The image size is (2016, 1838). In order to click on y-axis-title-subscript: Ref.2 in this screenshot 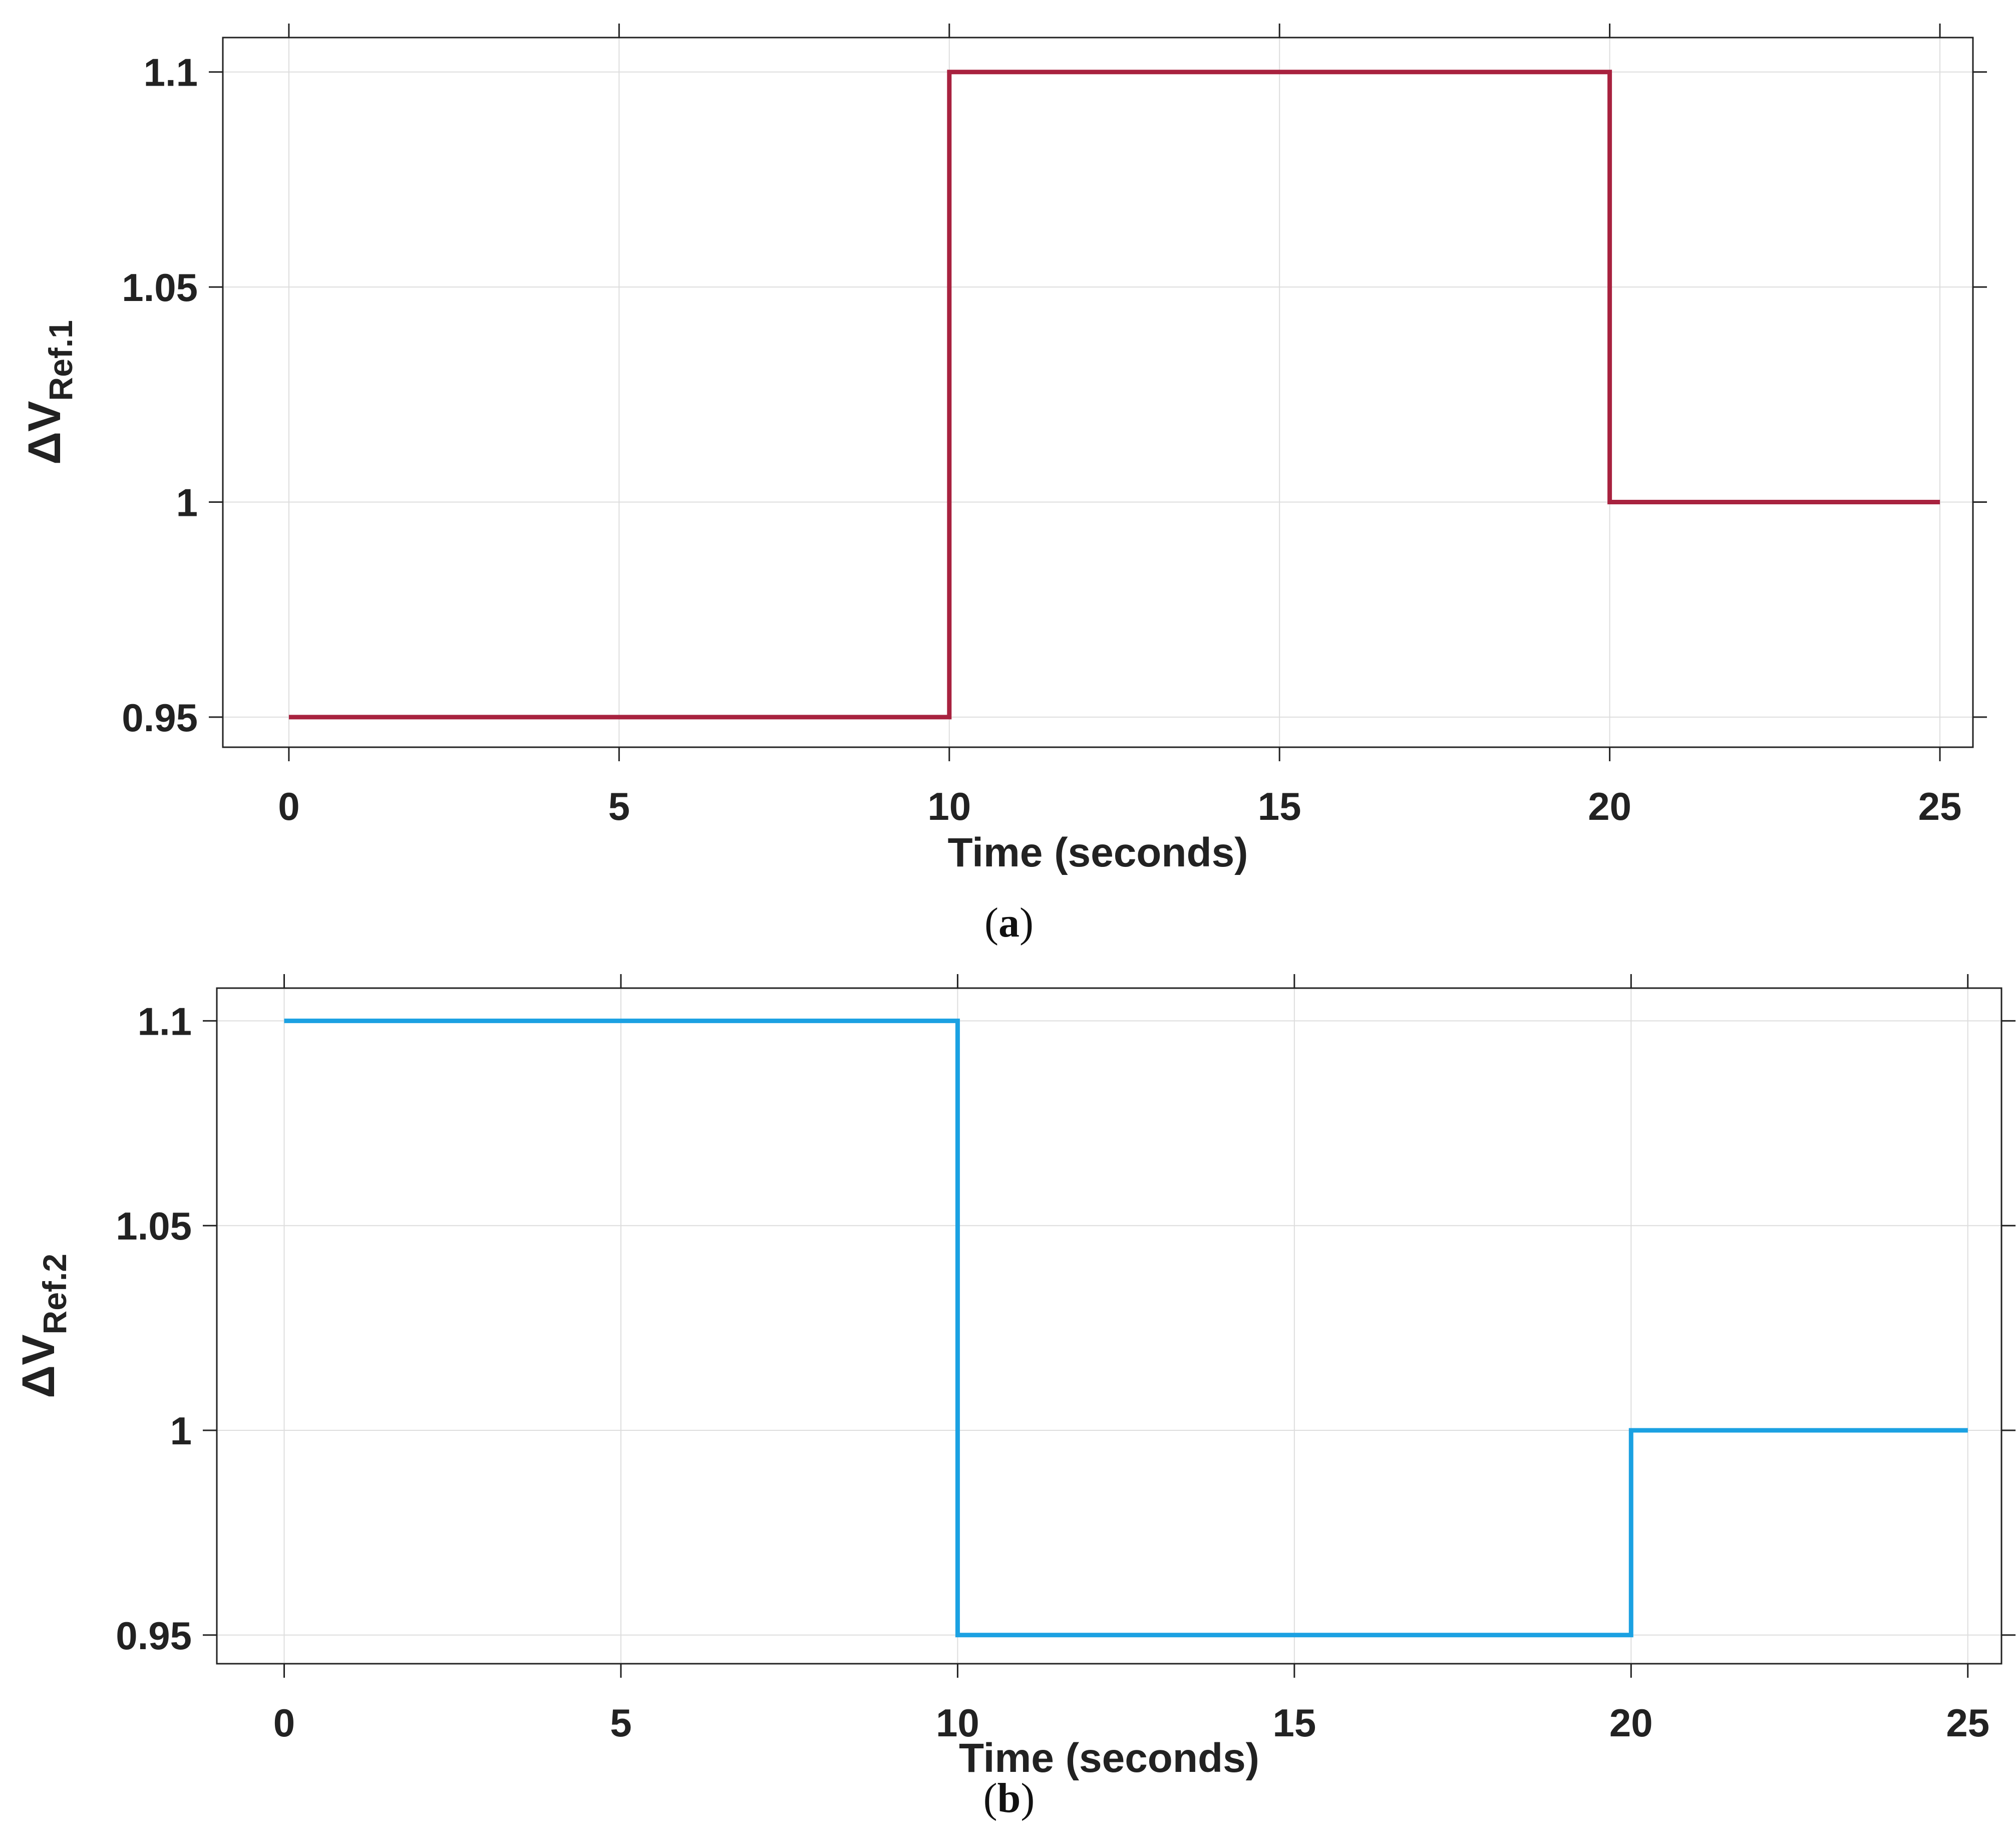, I will do `click(55, 1294)`.